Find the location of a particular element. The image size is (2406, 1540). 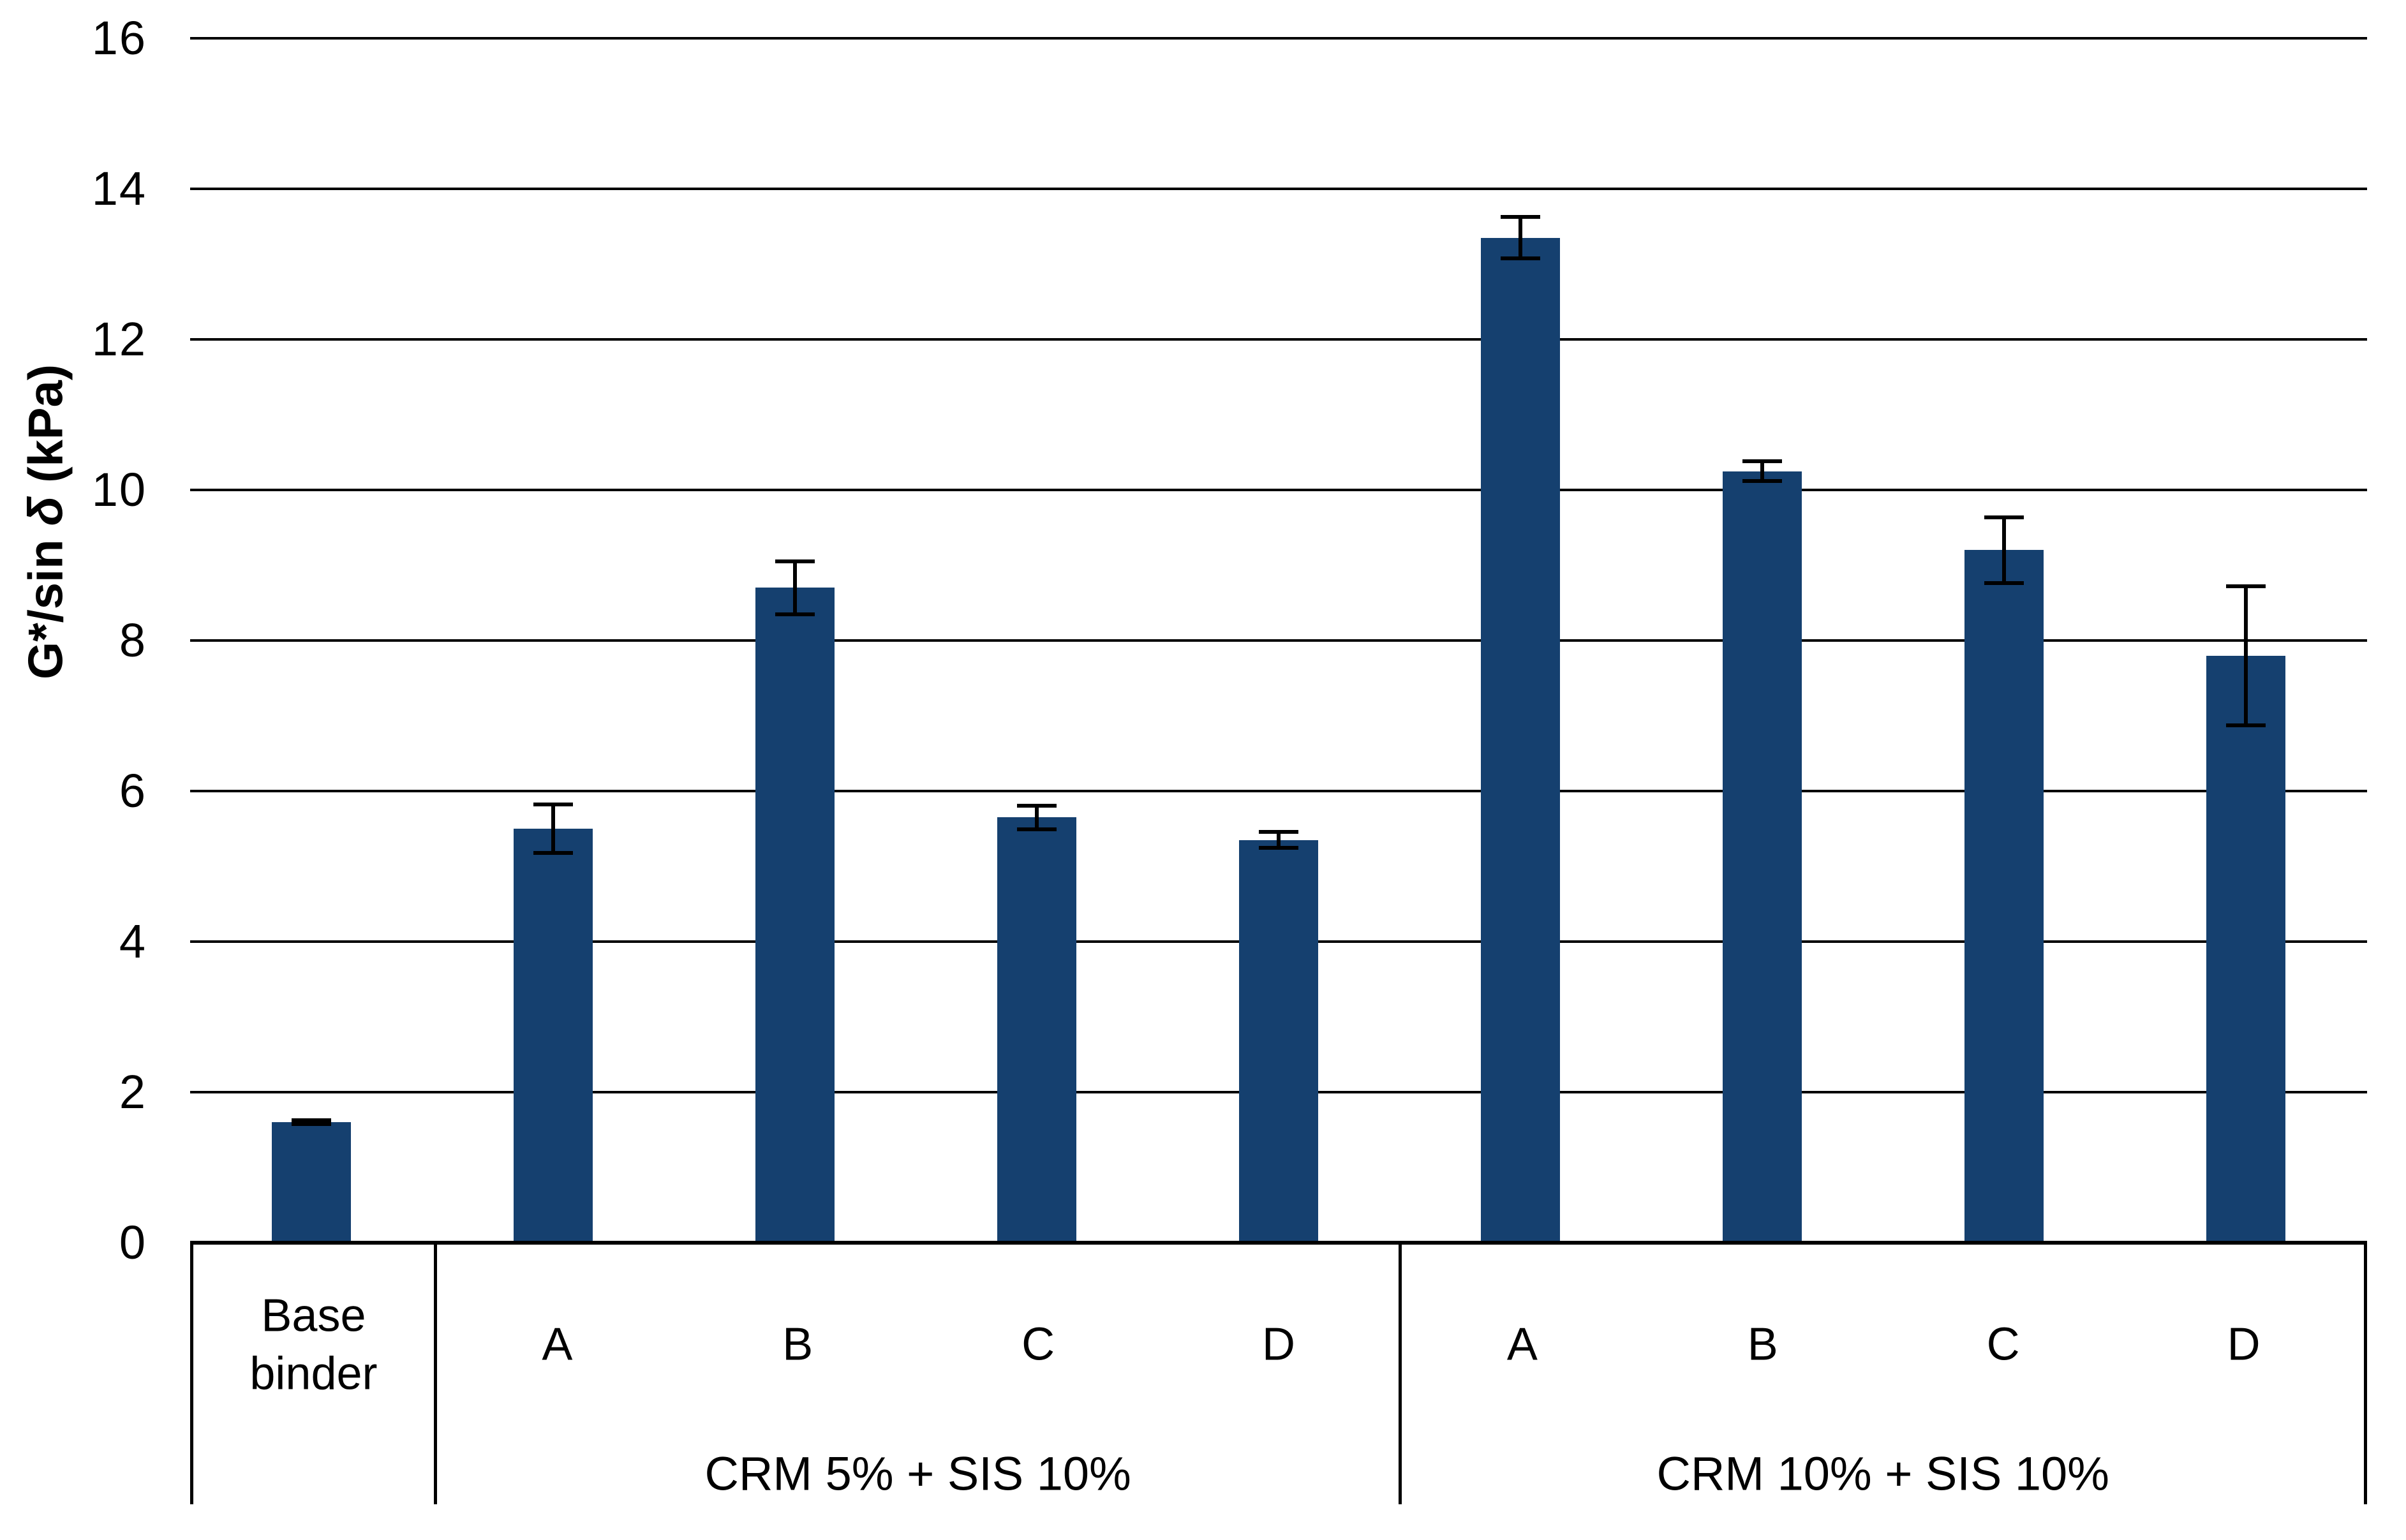

bar-slot-2-d is located at coordinates (2246, 640).